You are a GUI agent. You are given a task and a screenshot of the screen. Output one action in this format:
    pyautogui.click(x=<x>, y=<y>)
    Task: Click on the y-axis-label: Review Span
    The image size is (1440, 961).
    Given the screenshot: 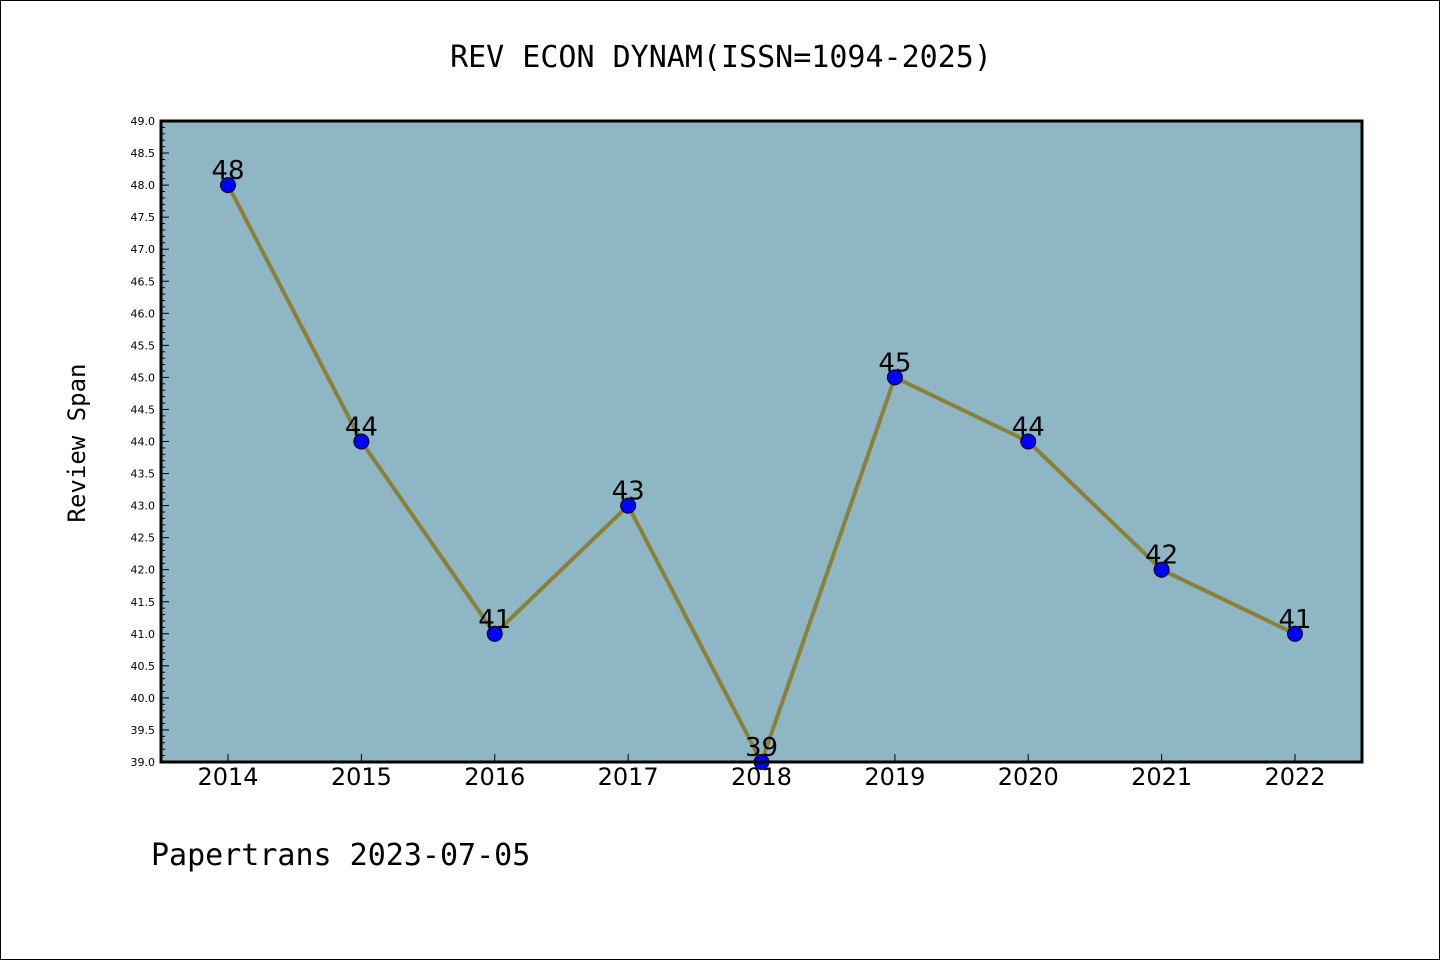 What is the action you would take?
    pyautogui.click(x=77, y=443)
    